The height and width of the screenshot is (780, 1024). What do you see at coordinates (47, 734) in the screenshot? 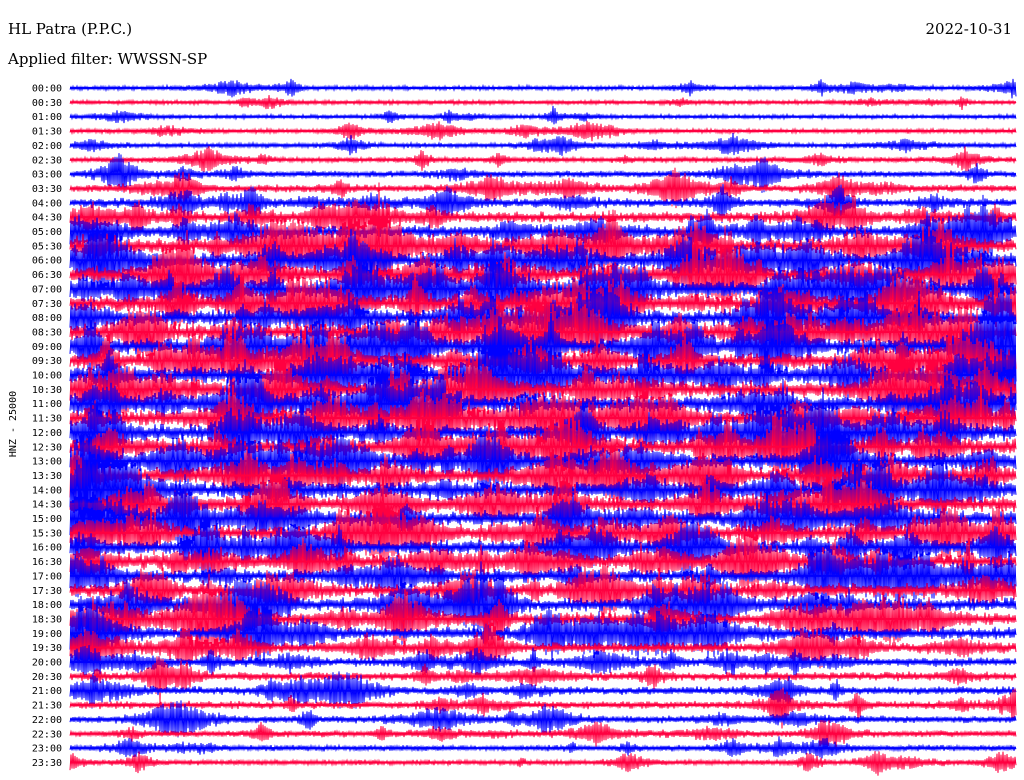
I see `time-label: 22:30` at bounding box center [47, 734].